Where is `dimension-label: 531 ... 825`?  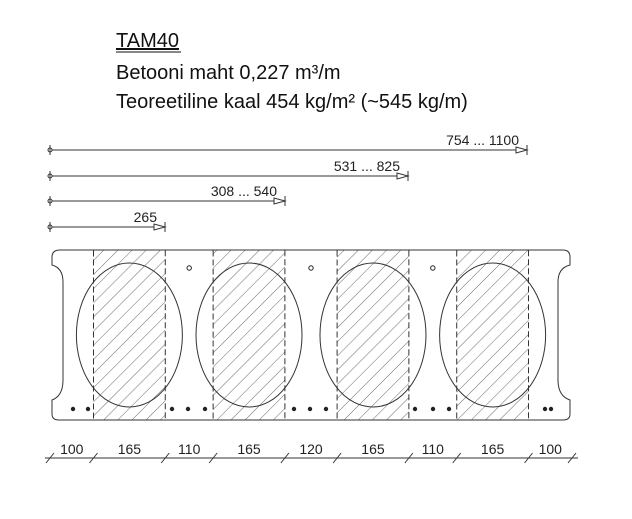
dimension-label: 531 ... 825 is located at coordinates (367, 166).